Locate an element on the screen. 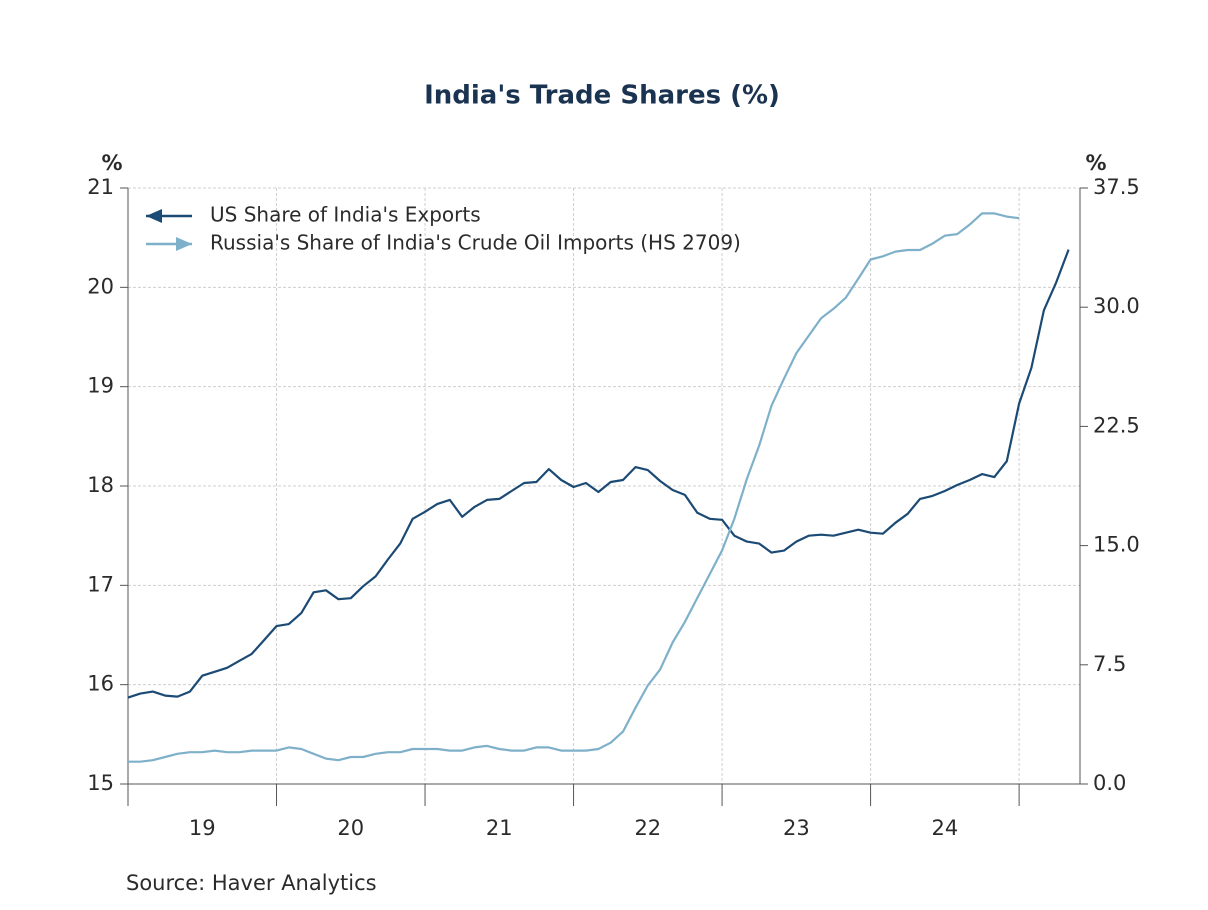  y-tick-label: 19 is located at coordinates (100, 386).